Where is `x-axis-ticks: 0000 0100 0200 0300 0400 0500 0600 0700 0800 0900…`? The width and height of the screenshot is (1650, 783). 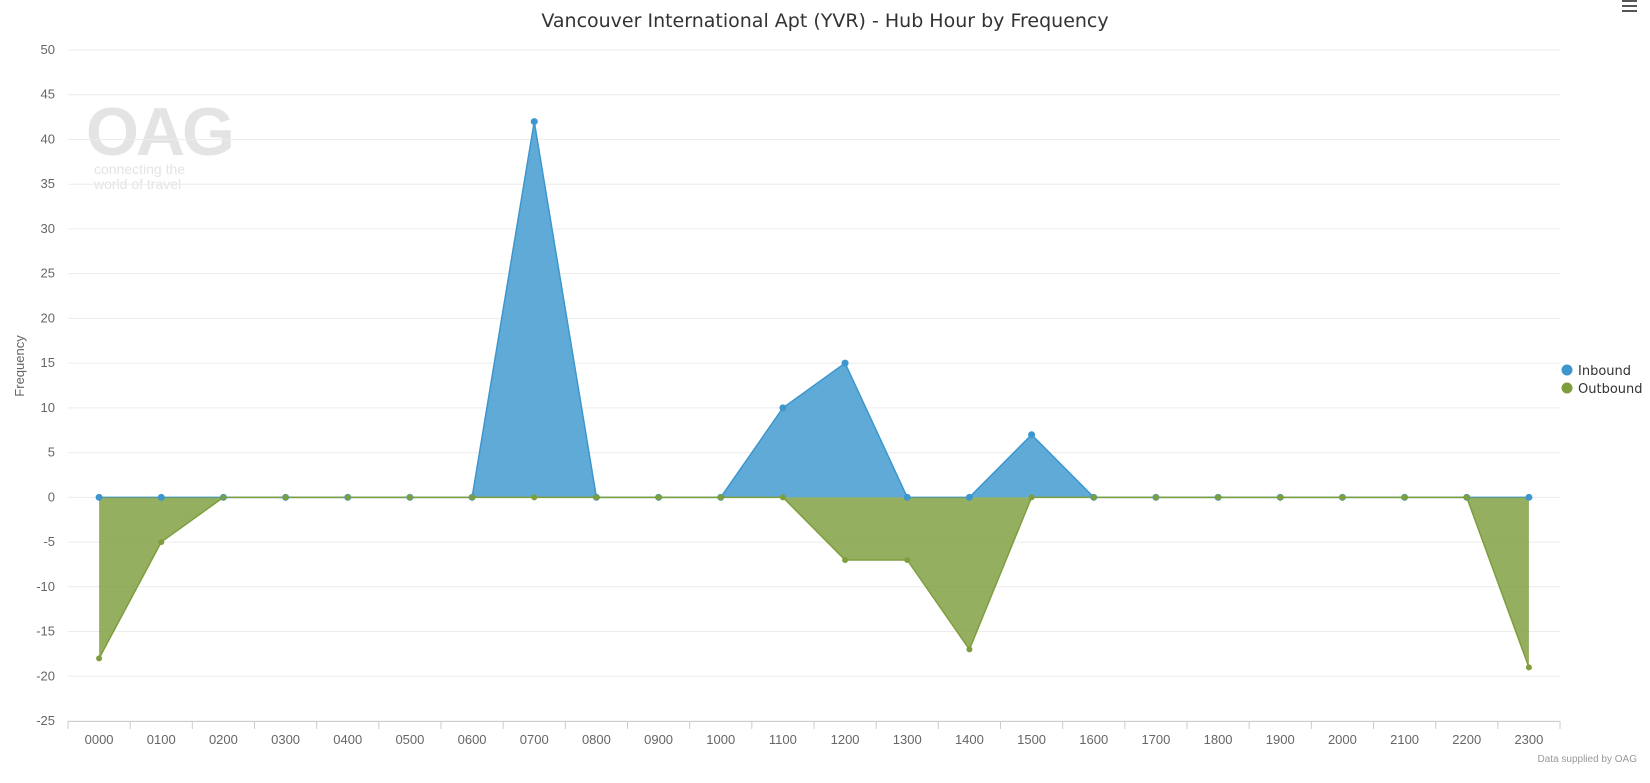 x-axis-ticks: 0000 0100 0200 0300 0400 0500 0600 0700 0800 0900… is located at coordinates (814, 739).